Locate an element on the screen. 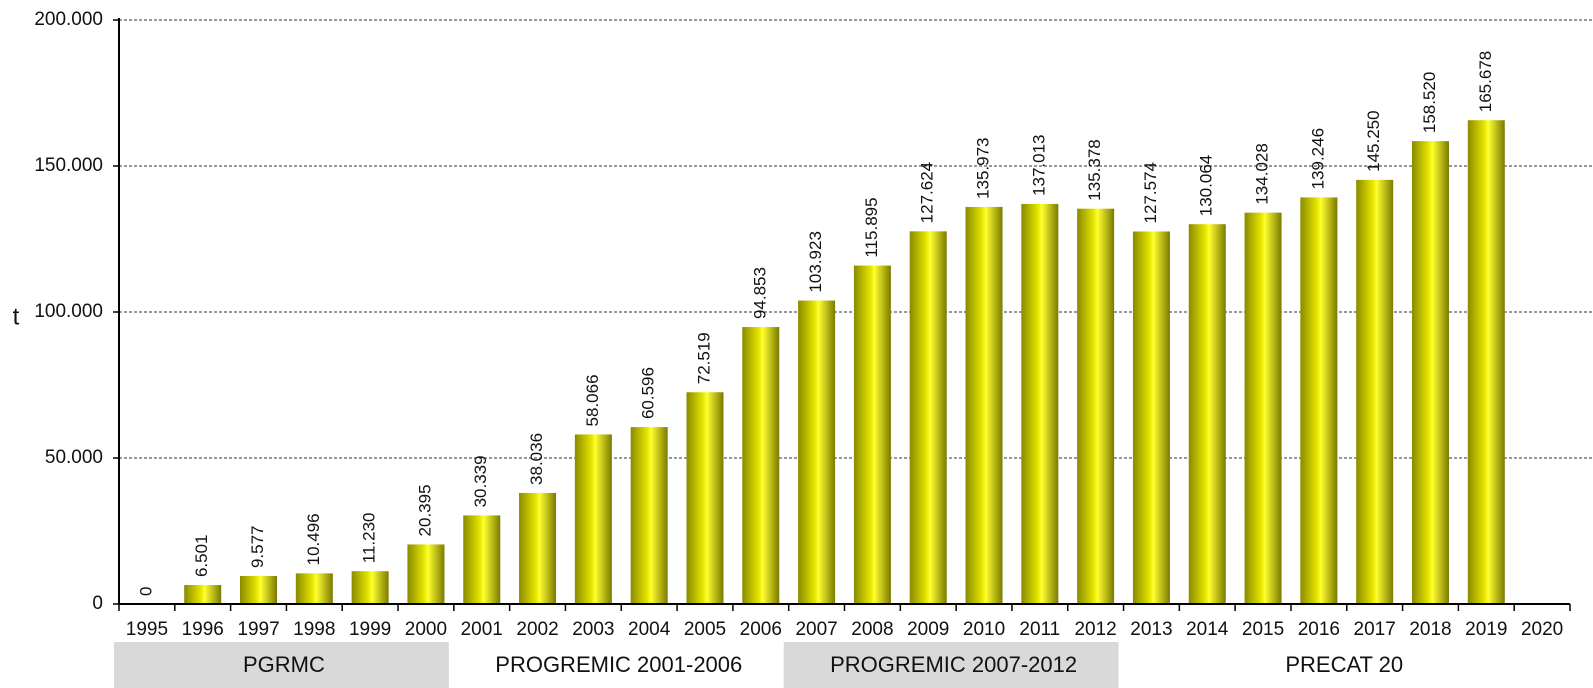 The height and width of the screenshot is (688, 1593). x-tick-label: 1996 is located at coordinates (203, 629).